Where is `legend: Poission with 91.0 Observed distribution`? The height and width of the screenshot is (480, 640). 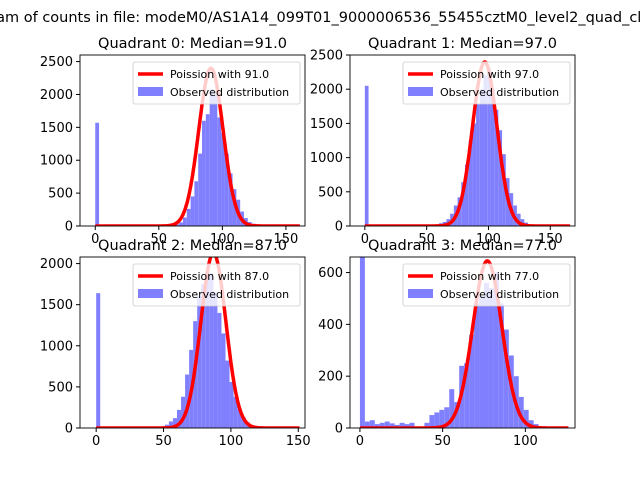 legend: Poission with 91.0 Observed distribution is located at coordinates (216, 83).